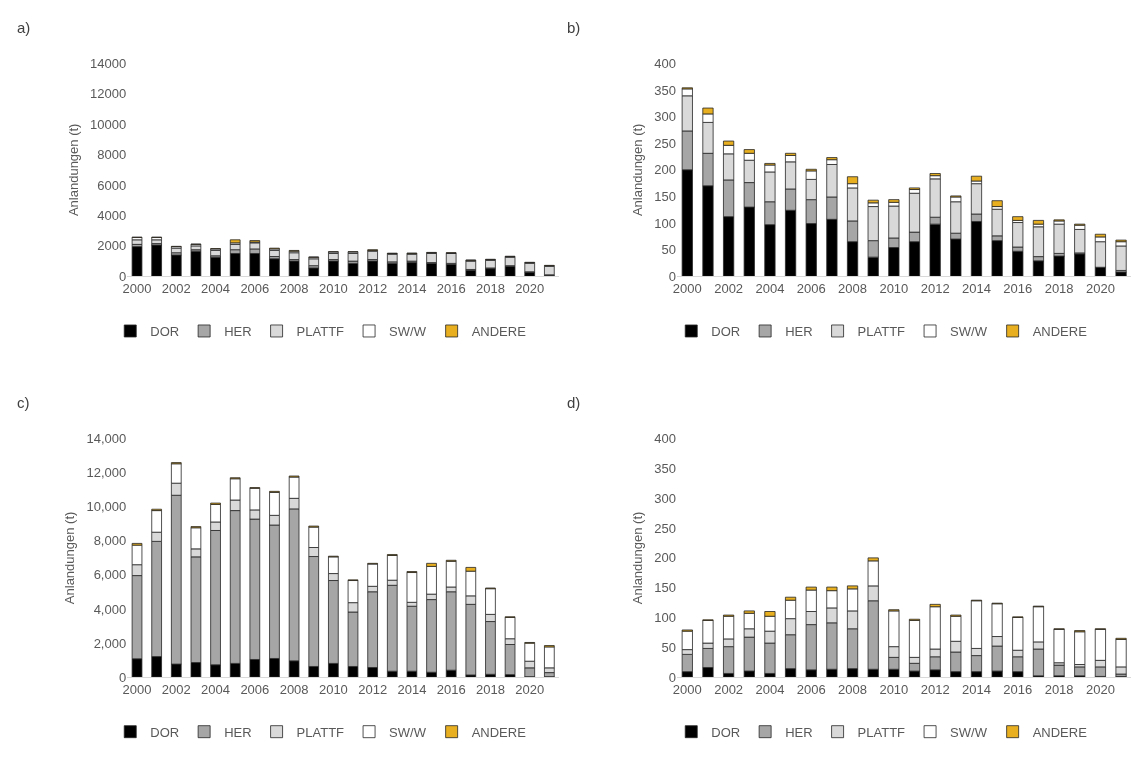 The width and height of the screenshot is (1147, 760). I want to click on y-tick-label: 2000, so click(112, 246).